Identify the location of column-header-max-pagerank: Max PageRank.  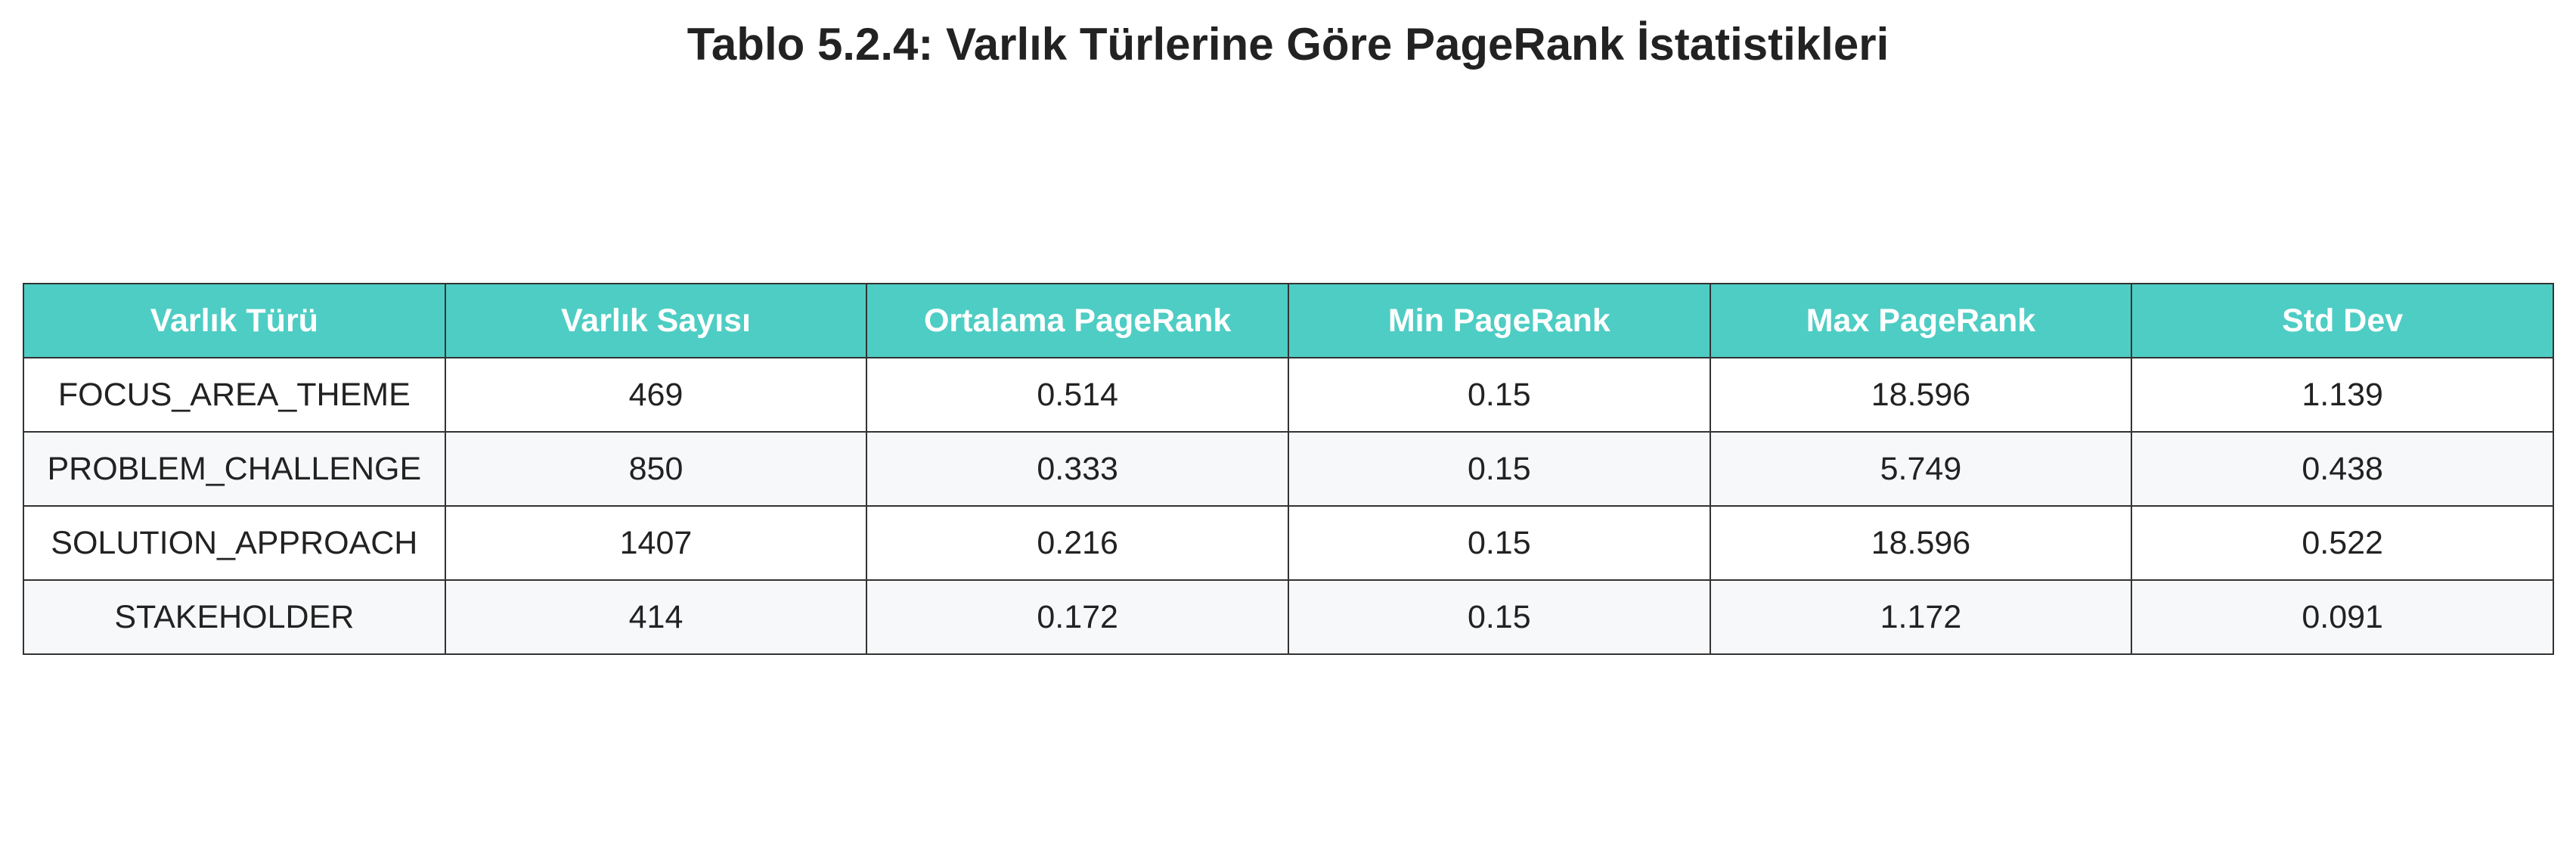
(1921, 320).